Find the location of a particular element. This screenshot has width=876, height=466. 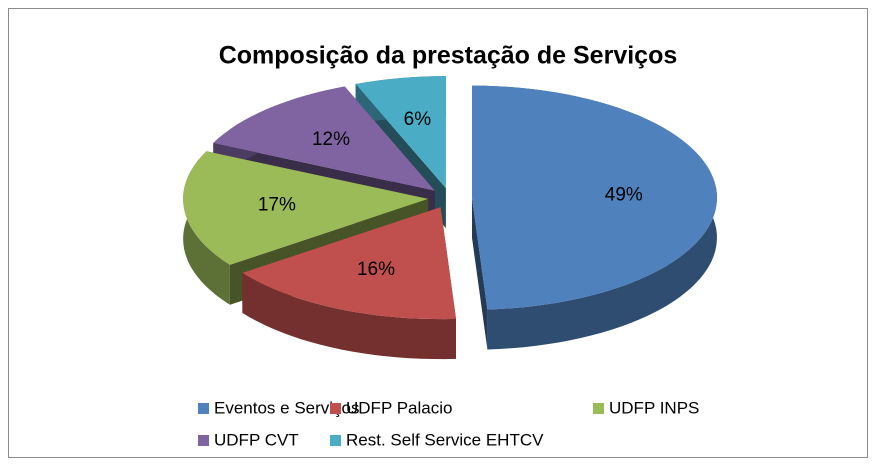

data-label: 16% is located at coordinates (376, 269).